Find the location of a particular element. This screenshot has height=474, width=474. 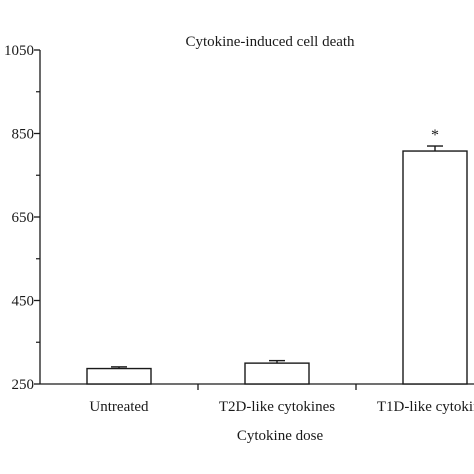

y-axis: 250 450 650 850 1050 is located at coordinates (22, 218).